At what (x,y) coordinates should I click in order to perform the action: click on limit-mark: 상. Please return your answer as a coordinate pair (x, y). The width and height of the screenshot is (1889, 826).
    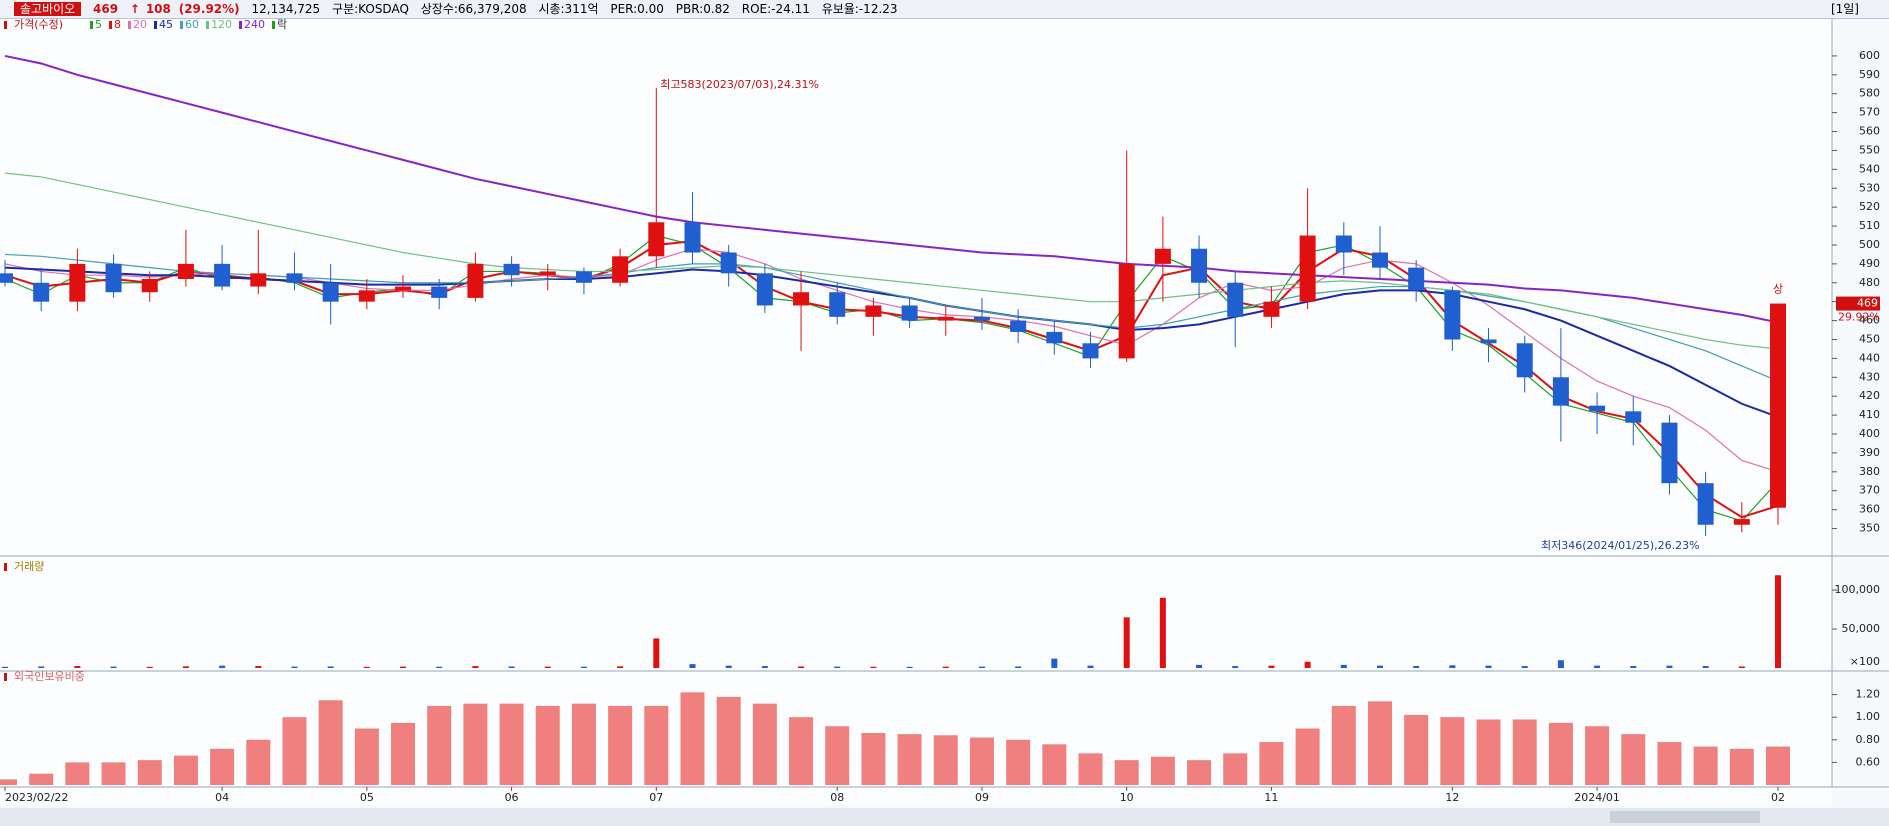
    Looking at the image, I should click on (1778, 289).